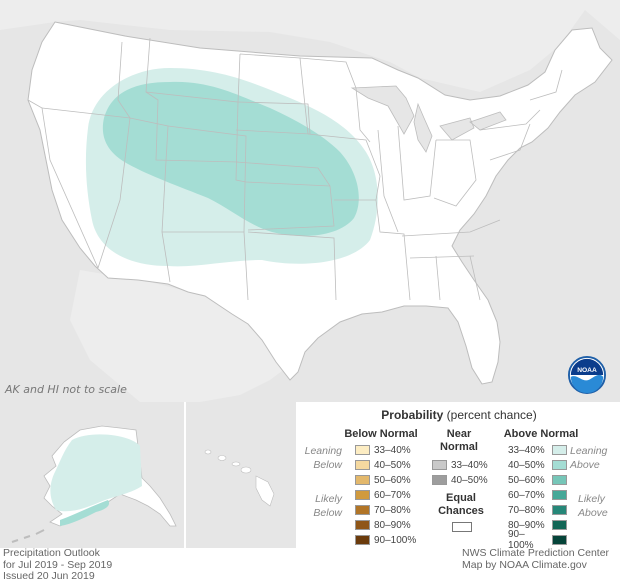 The height and width of the screenshot is (585, 620). Describe the element at coordinates (469, 480) in the screenshot. I see `legend-near-label: 40–50%` at that location.